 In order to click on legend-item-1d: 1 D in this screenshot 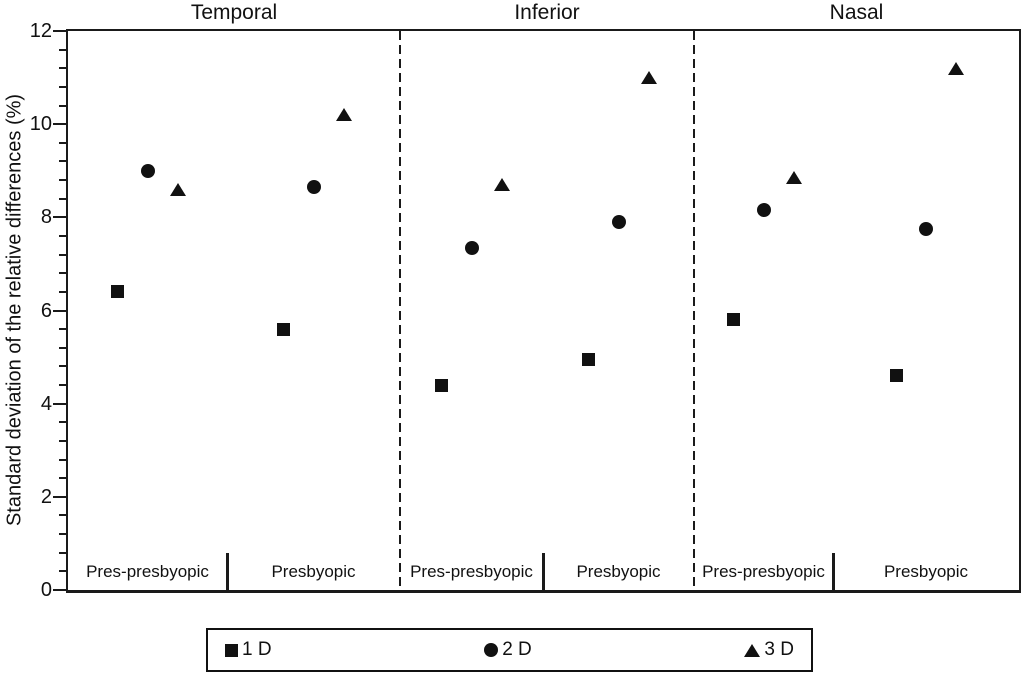, I will do `click(248, 650)`.